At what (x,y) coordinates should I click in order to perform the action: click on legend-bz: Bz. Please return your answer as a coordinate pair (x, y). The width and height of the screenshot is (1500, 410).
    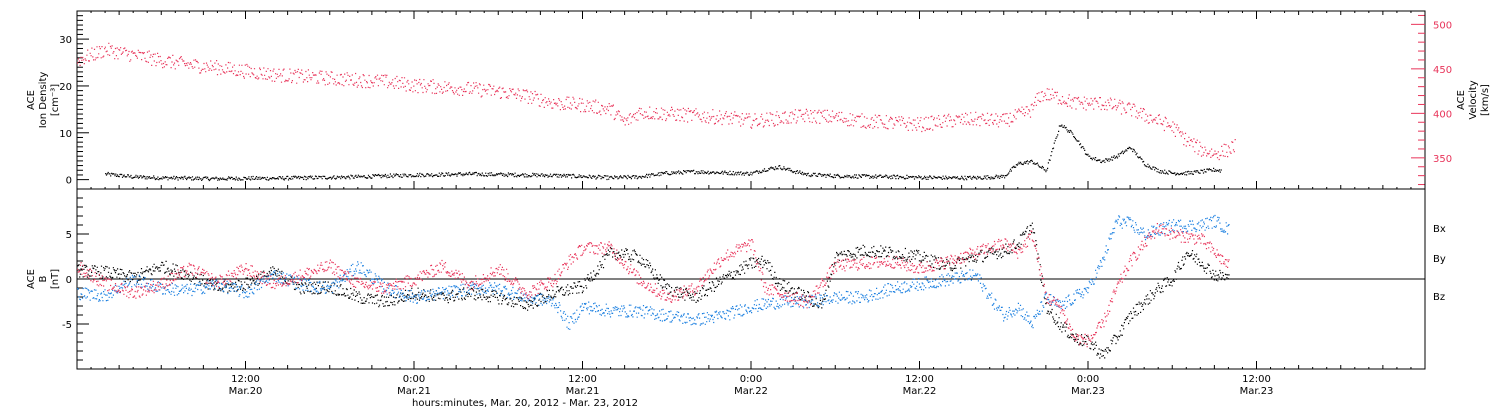
    Looking at the image, I should click on (1439, 297).